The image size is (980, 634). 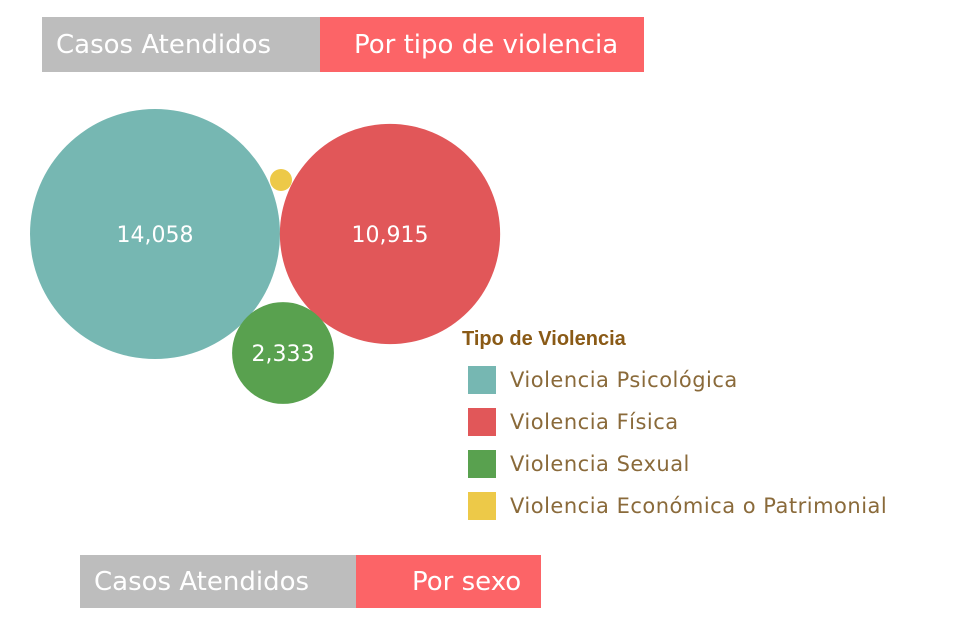 What do you see at coordinates (699, 506) in the screenshot?
I see `legend-label: Violencia Económica o Patrimonial` at bounding box center [699, 506].